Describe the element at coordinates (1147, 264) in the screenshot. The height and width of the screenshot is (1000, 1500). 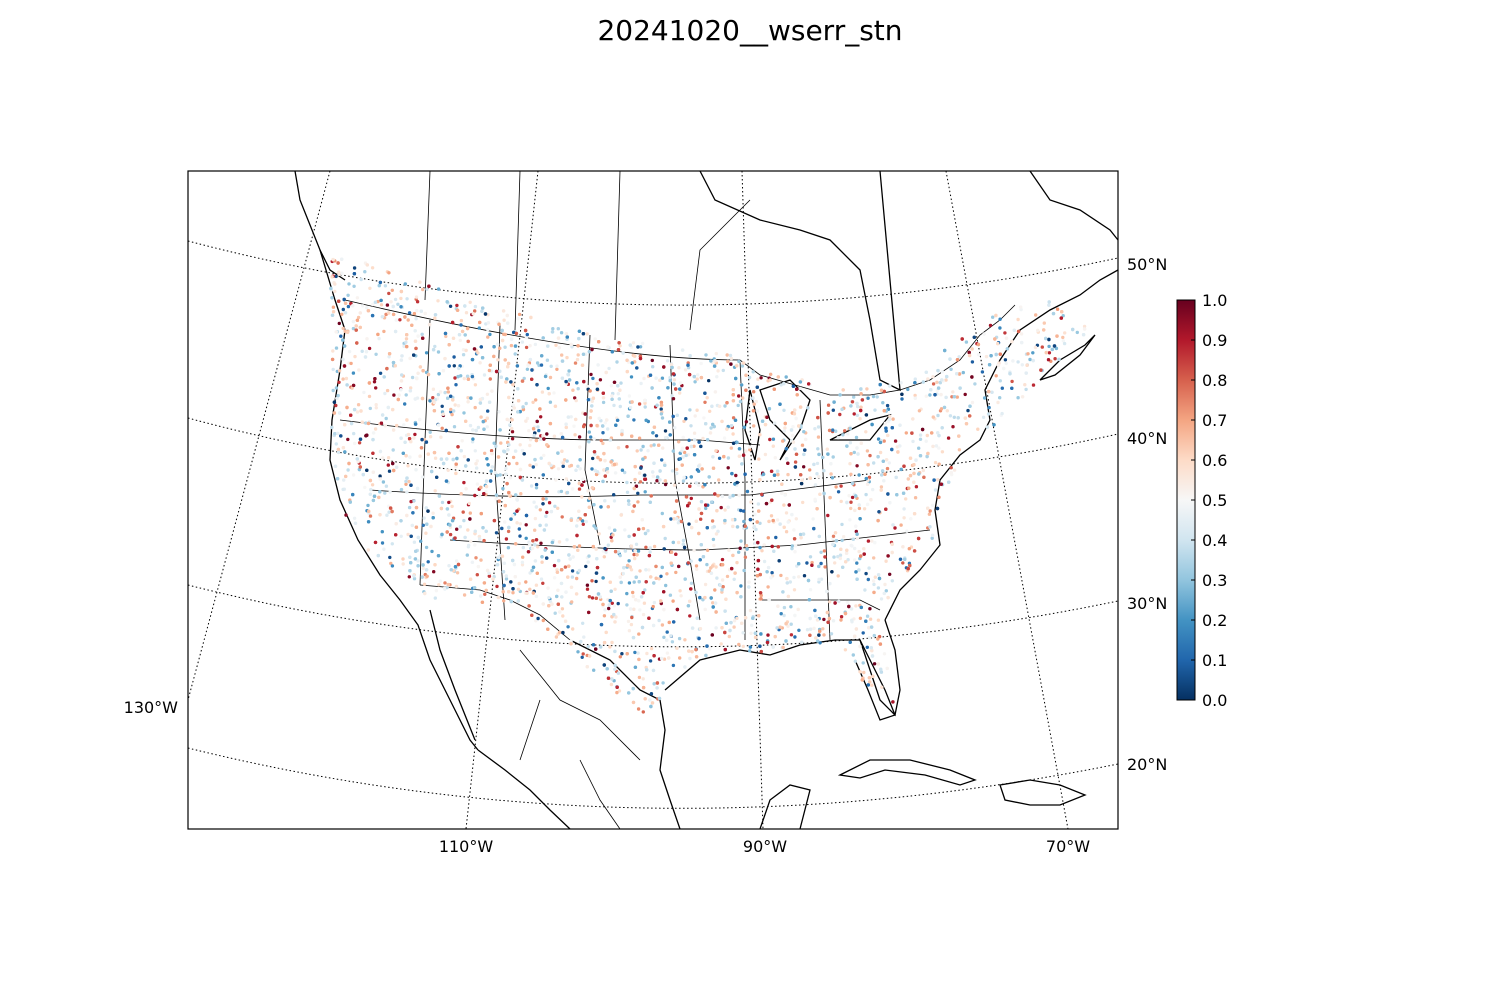
I see `lat-label-50n: 50°N` at that location.